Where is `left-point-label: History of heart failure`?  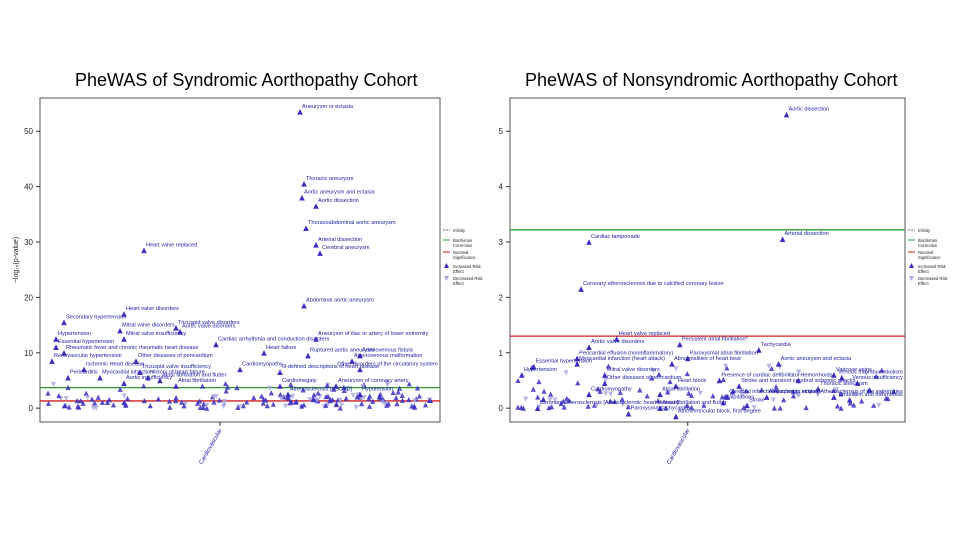
left-point-label: History of heart failure is located at coordinates (177, 373).